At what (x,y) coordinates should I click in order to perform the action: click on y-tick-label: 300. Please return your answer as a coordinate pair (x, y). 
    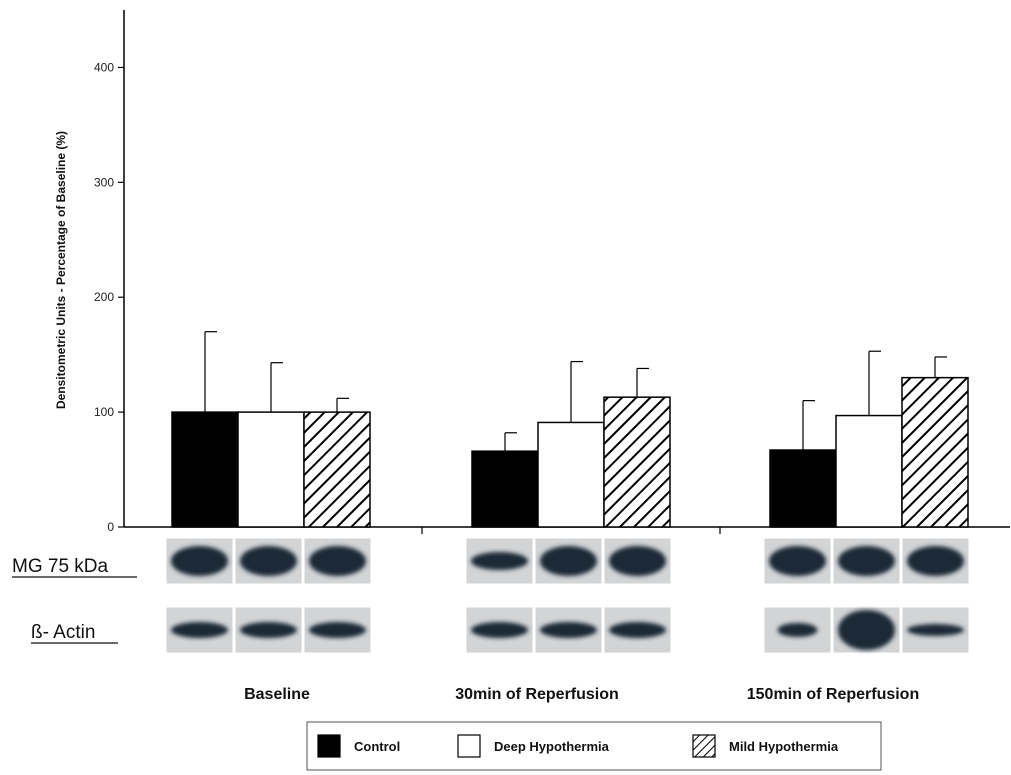
    Looking at the image, I should click on (104, 182).